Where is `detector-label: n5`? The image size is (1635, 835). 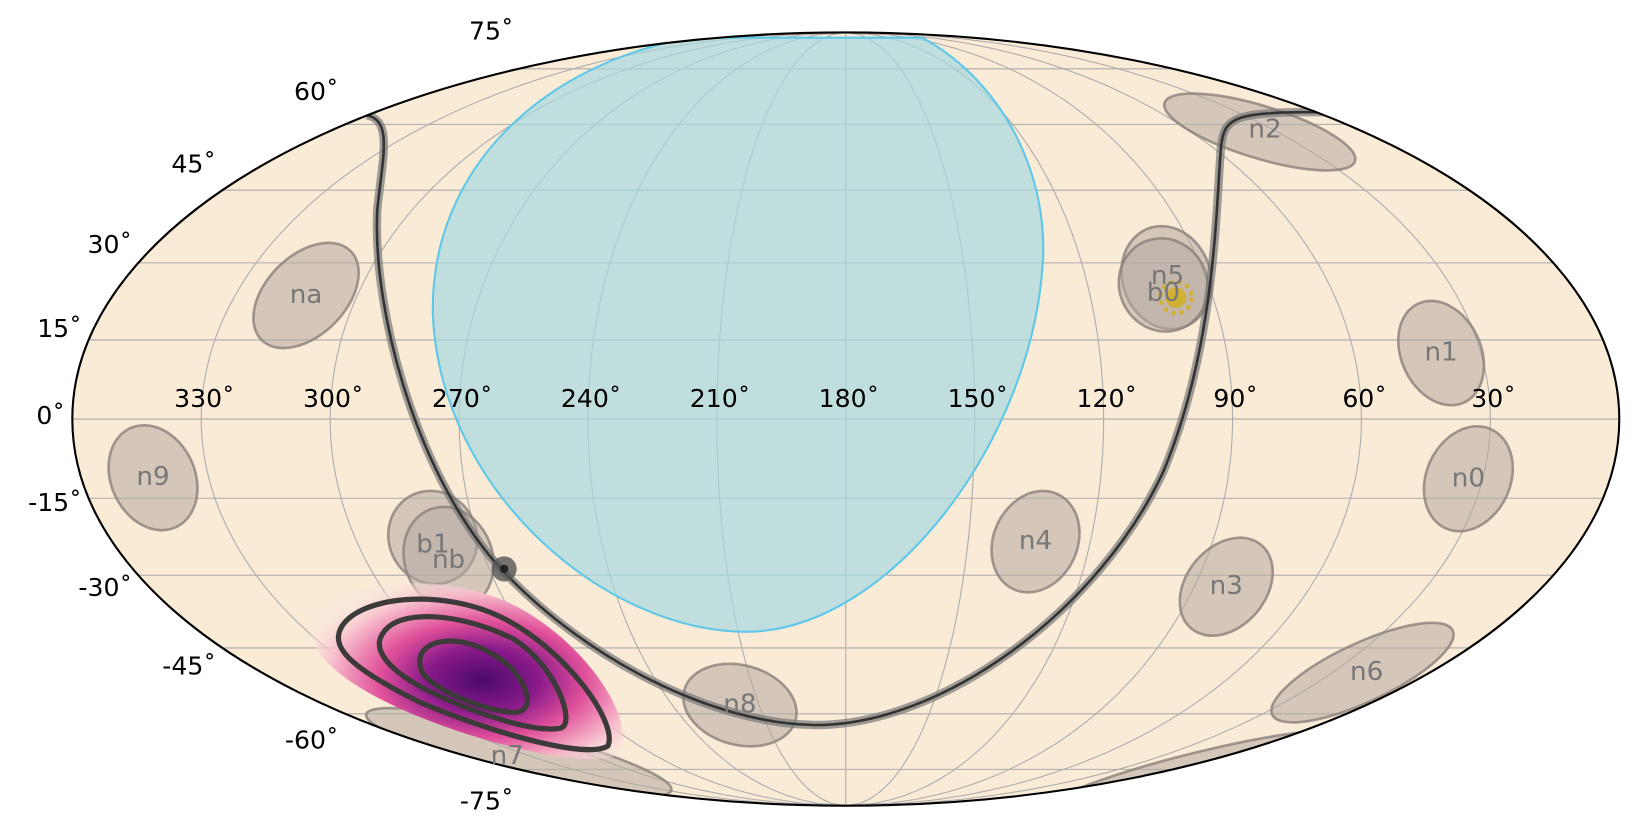
detector-label: n5 is located at coordinates (1167, 276).